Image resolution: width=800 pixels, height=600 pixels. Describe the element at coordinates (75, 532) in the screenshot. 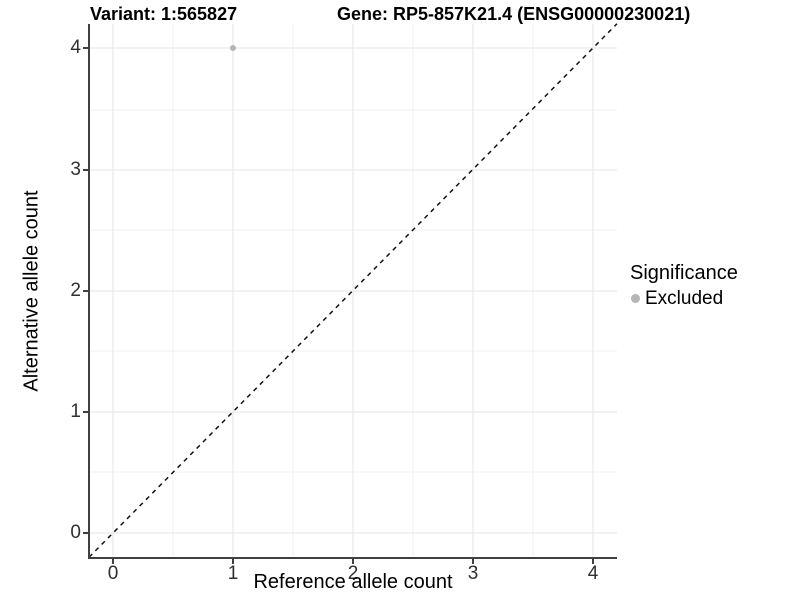

I see `y-tick-label-0: 0` at that location.